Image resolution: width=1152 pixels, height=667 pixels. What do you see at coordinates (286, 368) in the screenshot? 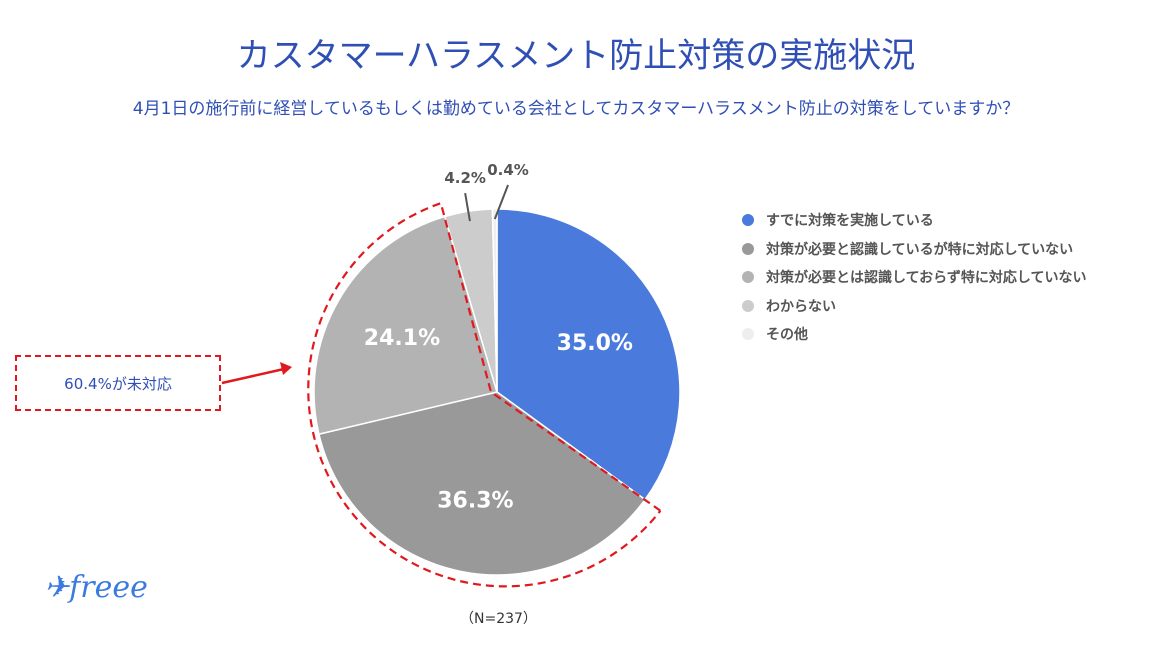
I see `arrow-head-icon` at bounding box center [286, 368].